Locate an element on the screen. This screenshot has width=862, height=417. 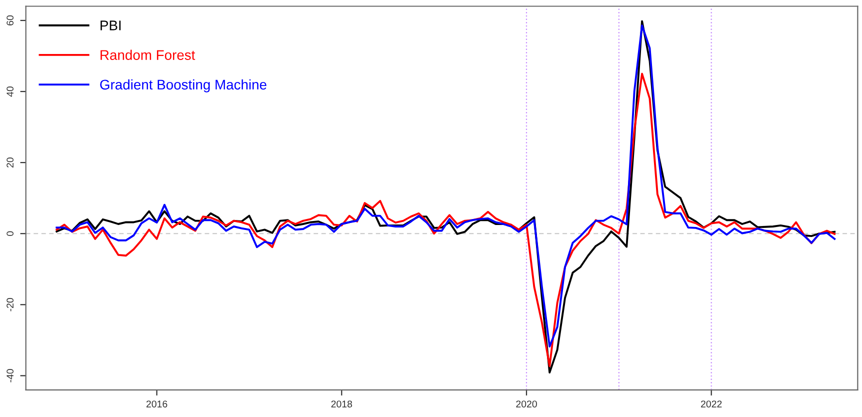
y-tick-label: 40 is located at coordinates (10, 91).